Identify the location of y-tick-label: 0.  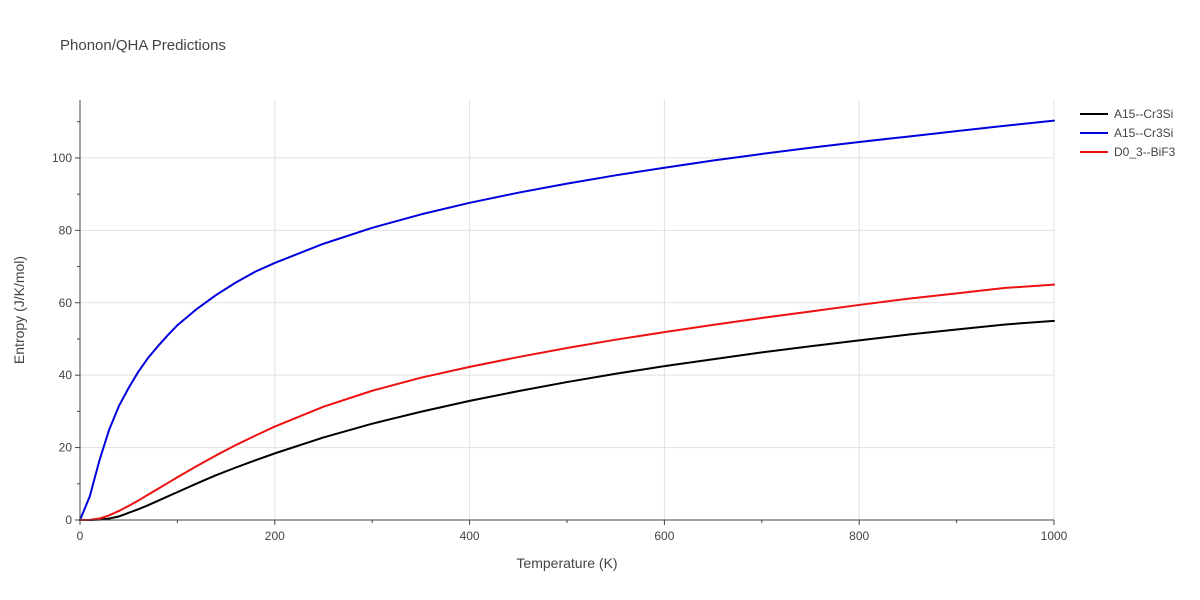
(68, 520).